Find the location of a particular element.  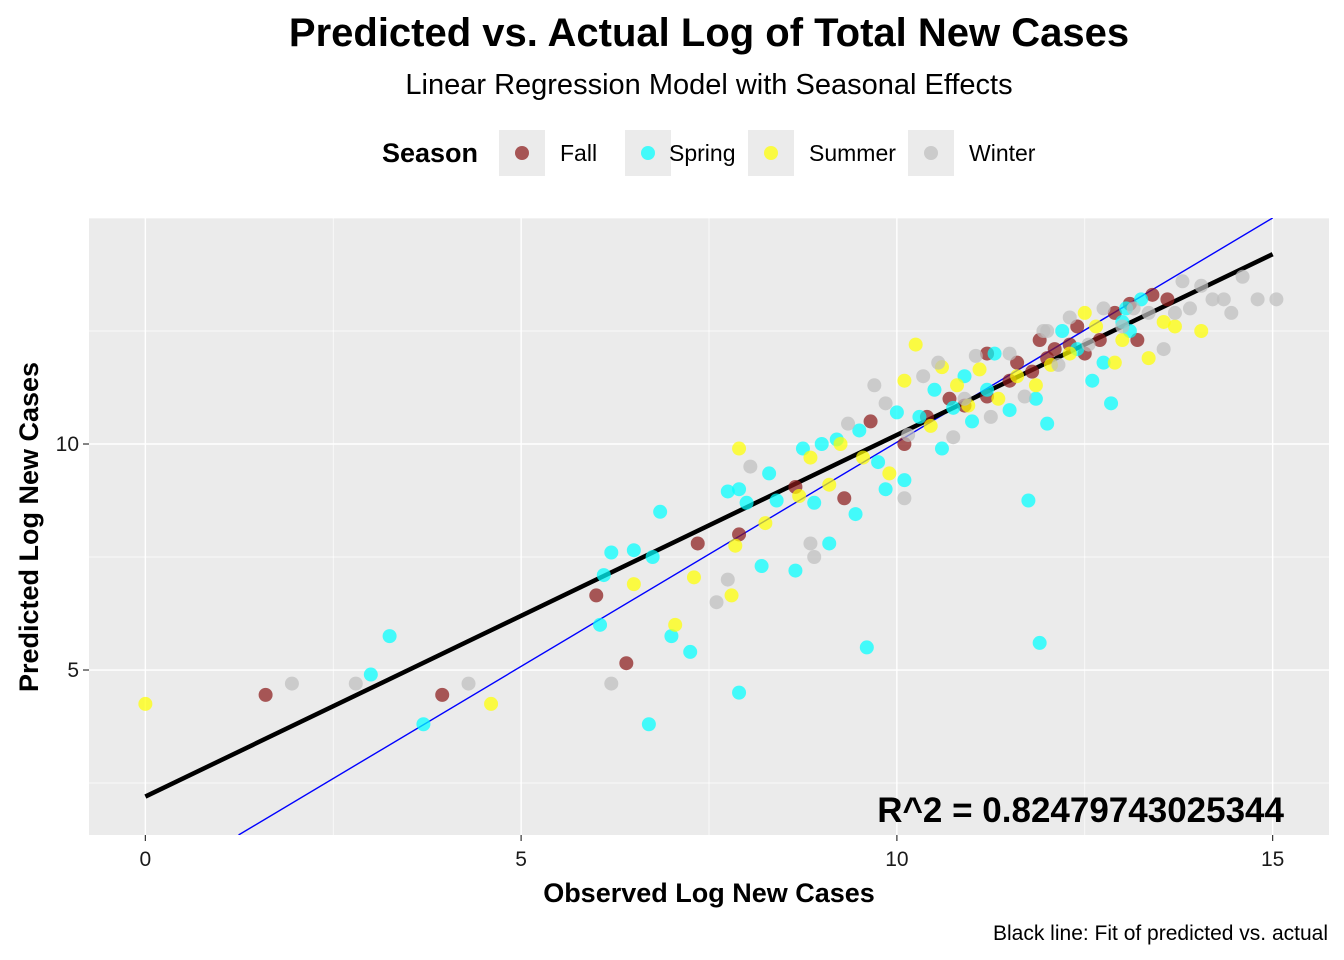

y-tick-label: 10 is located at coordinates (67, 444).